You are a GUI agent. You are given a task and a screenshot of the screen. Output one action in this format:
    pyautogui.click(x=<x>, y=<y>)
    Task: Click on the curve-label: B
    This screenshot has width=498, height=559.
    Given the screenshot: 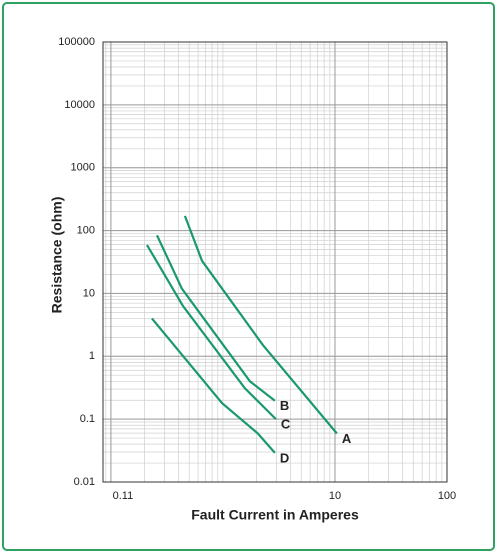 What is the action you would take?
    pyautogui.click(x=284, y=405)
    